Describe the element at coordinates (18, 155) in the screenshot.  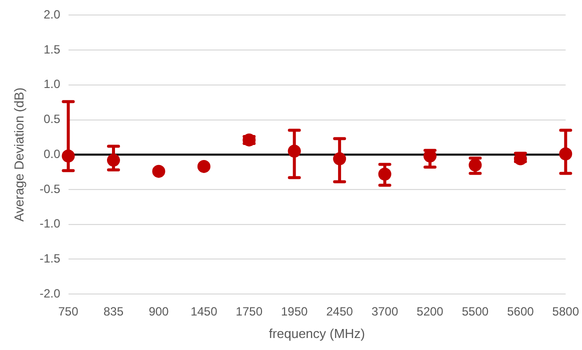
I see `y-axis-title: Average Deviation (dB)` at that location.